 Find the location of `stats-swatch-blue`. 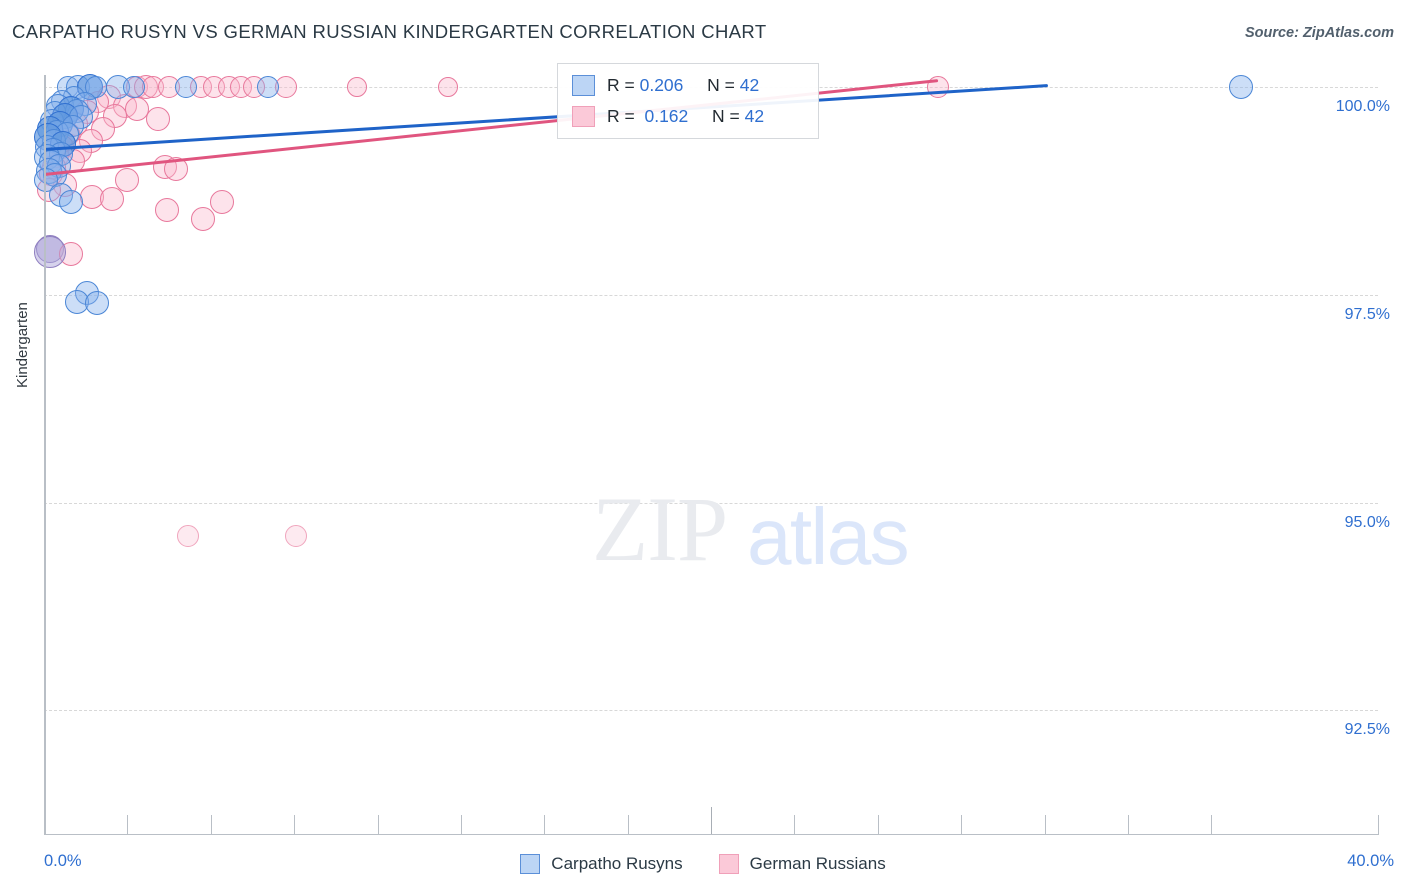

stats-swatch-blue is located at coordinates (583, 85).